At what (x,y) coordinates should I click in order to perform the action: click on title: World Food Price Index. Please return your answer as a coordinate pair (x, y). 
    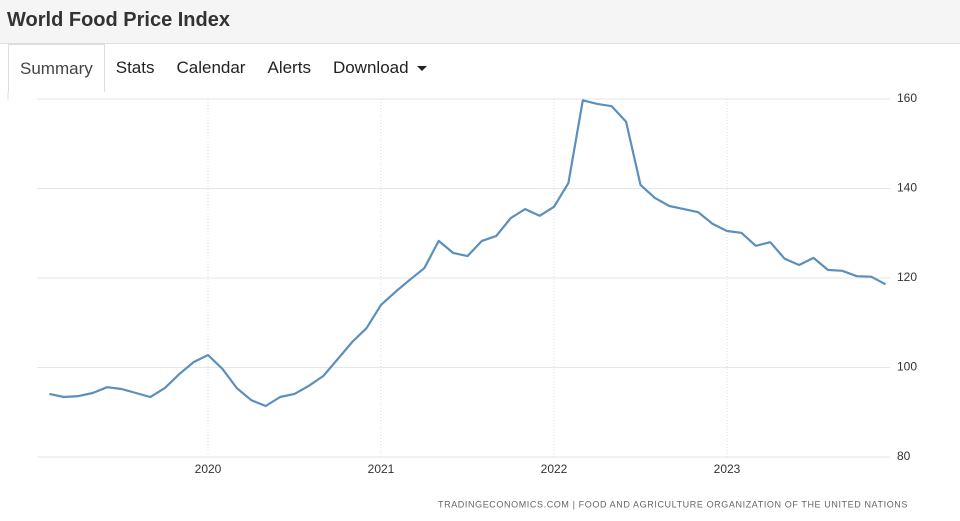
    Looking at the image, I should click on (118, 20).